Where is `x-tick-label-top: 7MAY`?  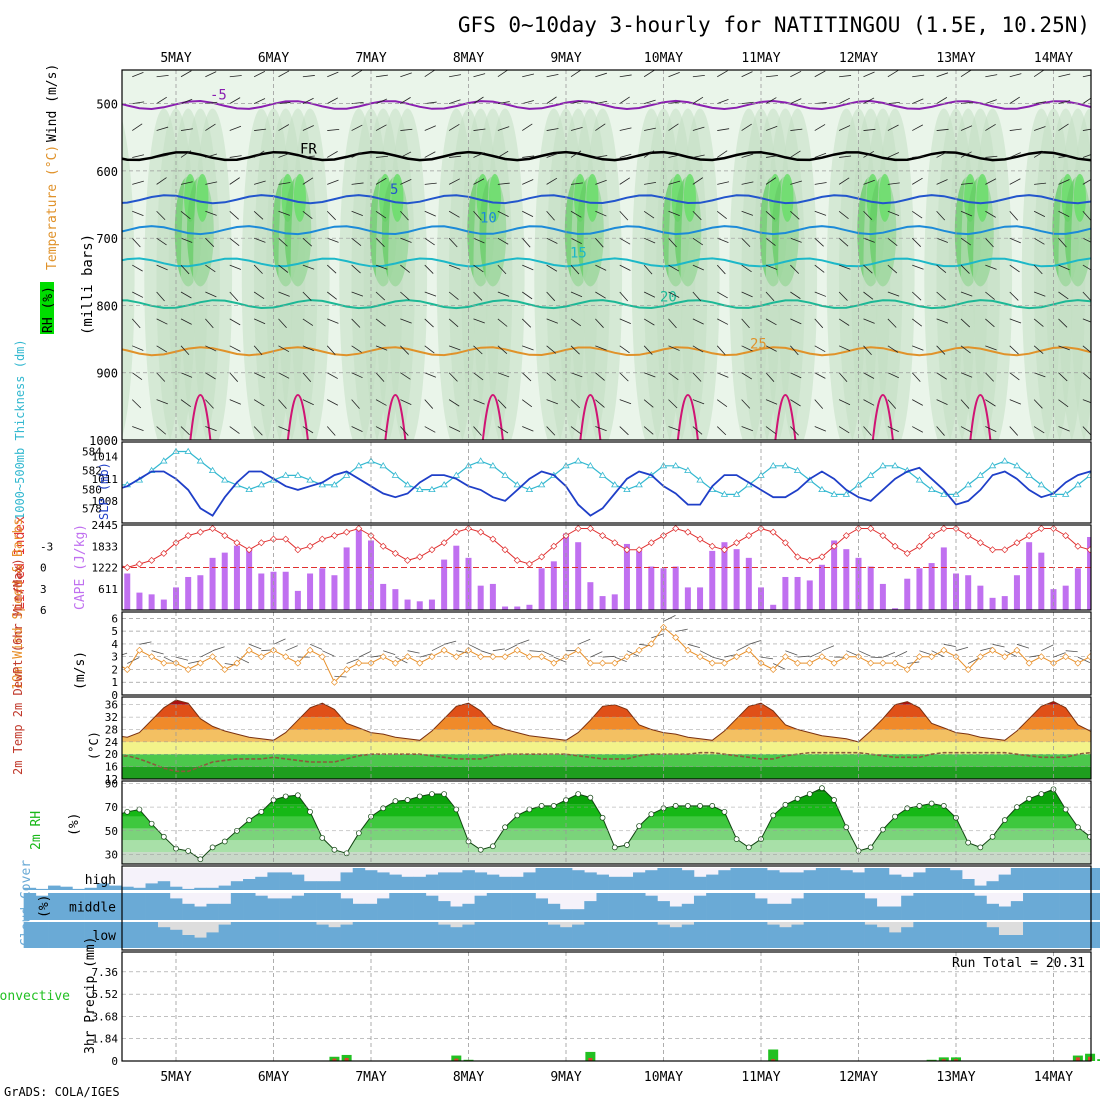
x-tick-label-top: 7MAY is located at coordinates (370, 58).